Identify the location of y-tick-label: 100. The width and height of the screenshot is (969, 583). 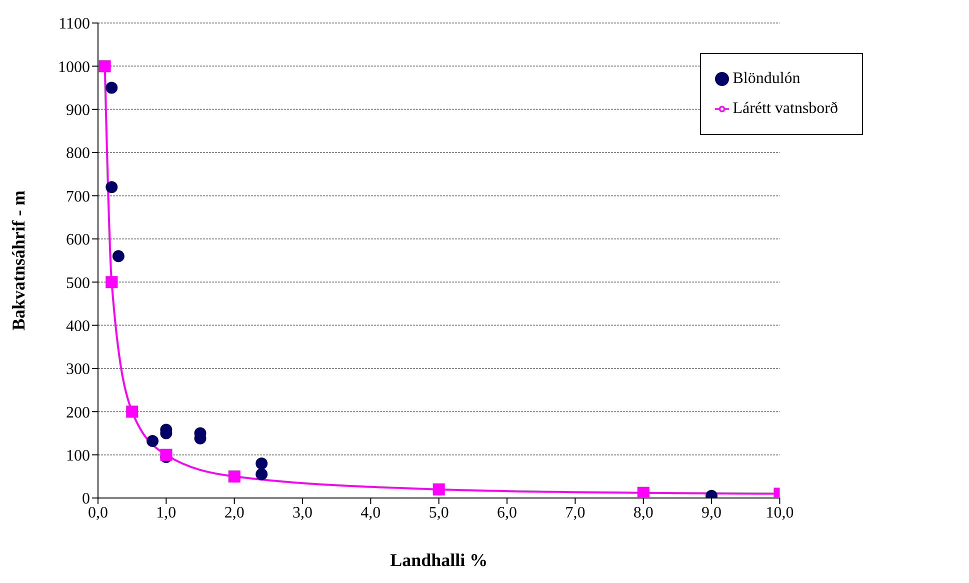
(78, 456).